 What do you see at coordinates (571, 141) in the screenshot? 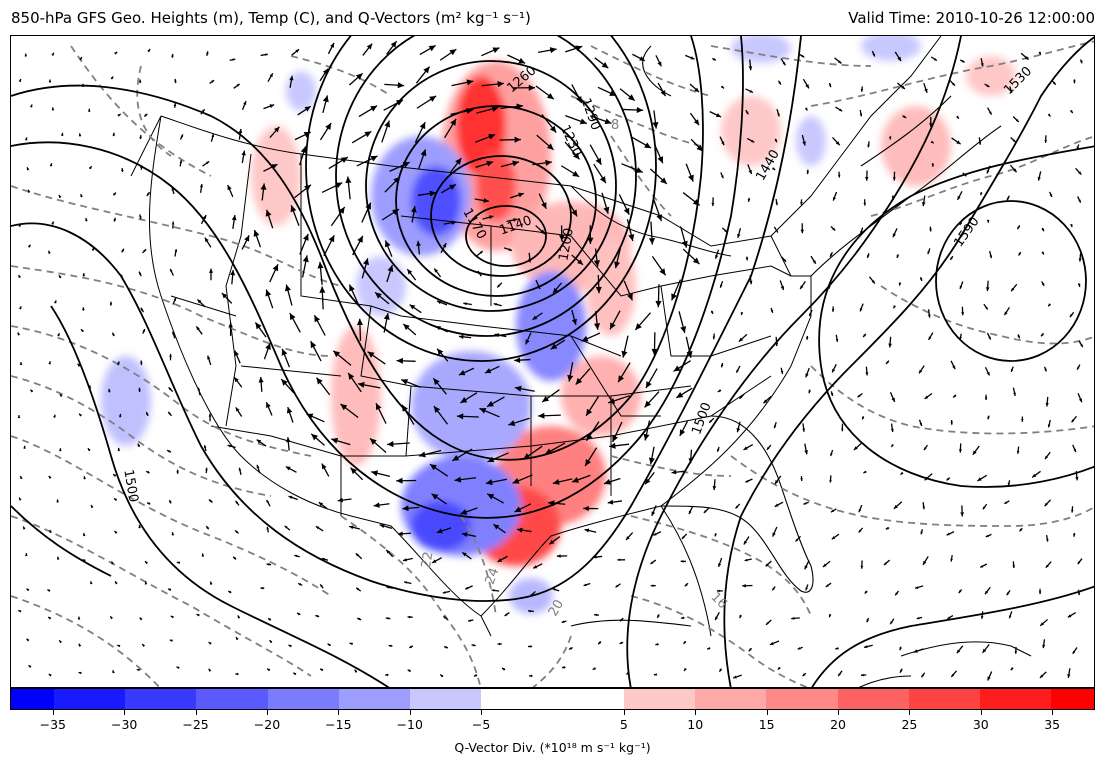
I see `contour-label-1230: 1230` at bounding box center [571, 141].